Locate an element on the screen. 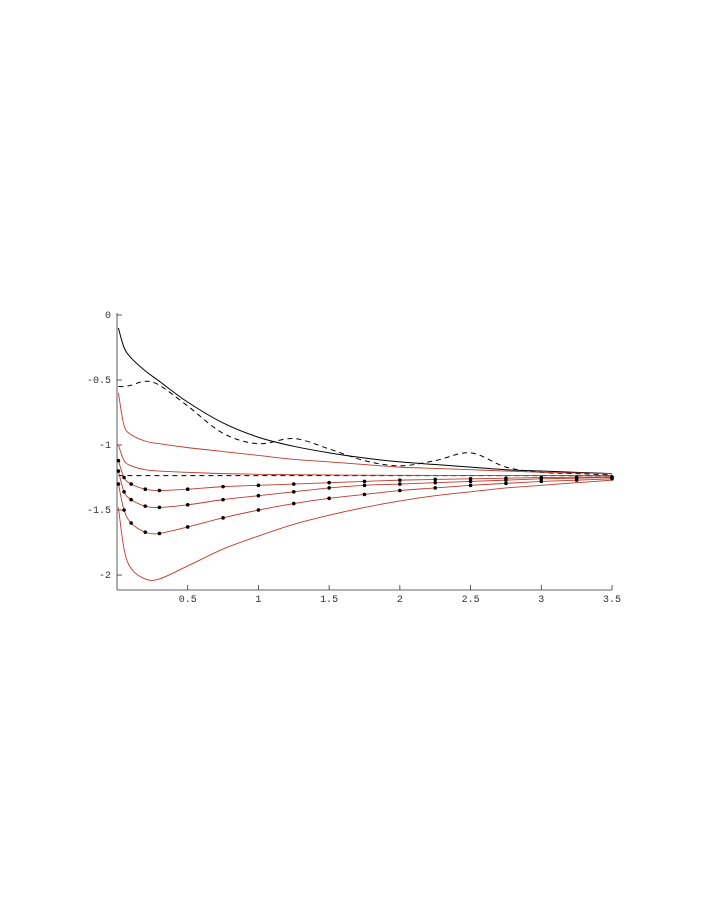 The image size is (706, 918). x-tick-label: 2.5 is located at coordinates (471, 600).